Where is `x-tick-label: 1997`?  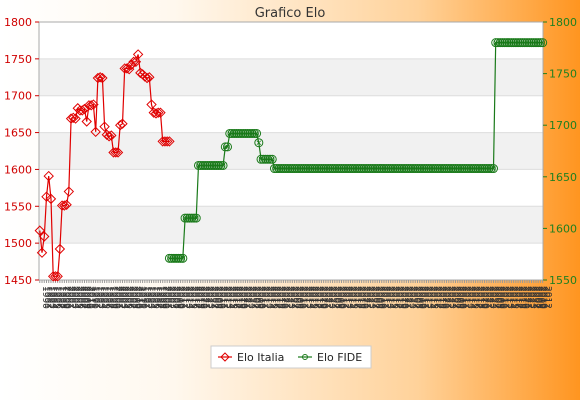 x-tick-label: 1997 is located at coordinates (60, 297).